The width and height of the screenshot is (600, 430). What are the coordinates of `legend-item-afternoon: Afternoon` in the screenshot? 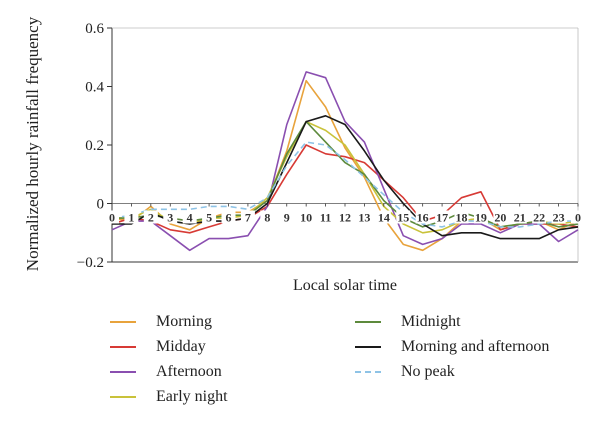 It's located at (166, 372).